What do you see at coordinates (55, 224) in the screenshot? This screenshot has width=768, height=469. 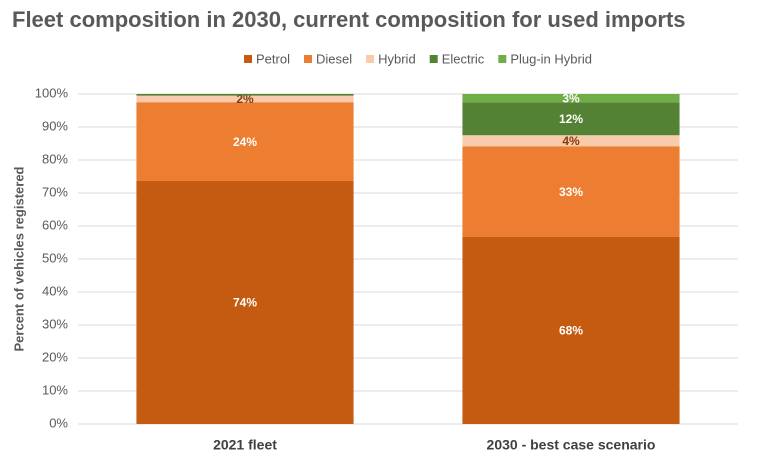 I see `y-tick-label: 60%` at bounding box center [55, 224].